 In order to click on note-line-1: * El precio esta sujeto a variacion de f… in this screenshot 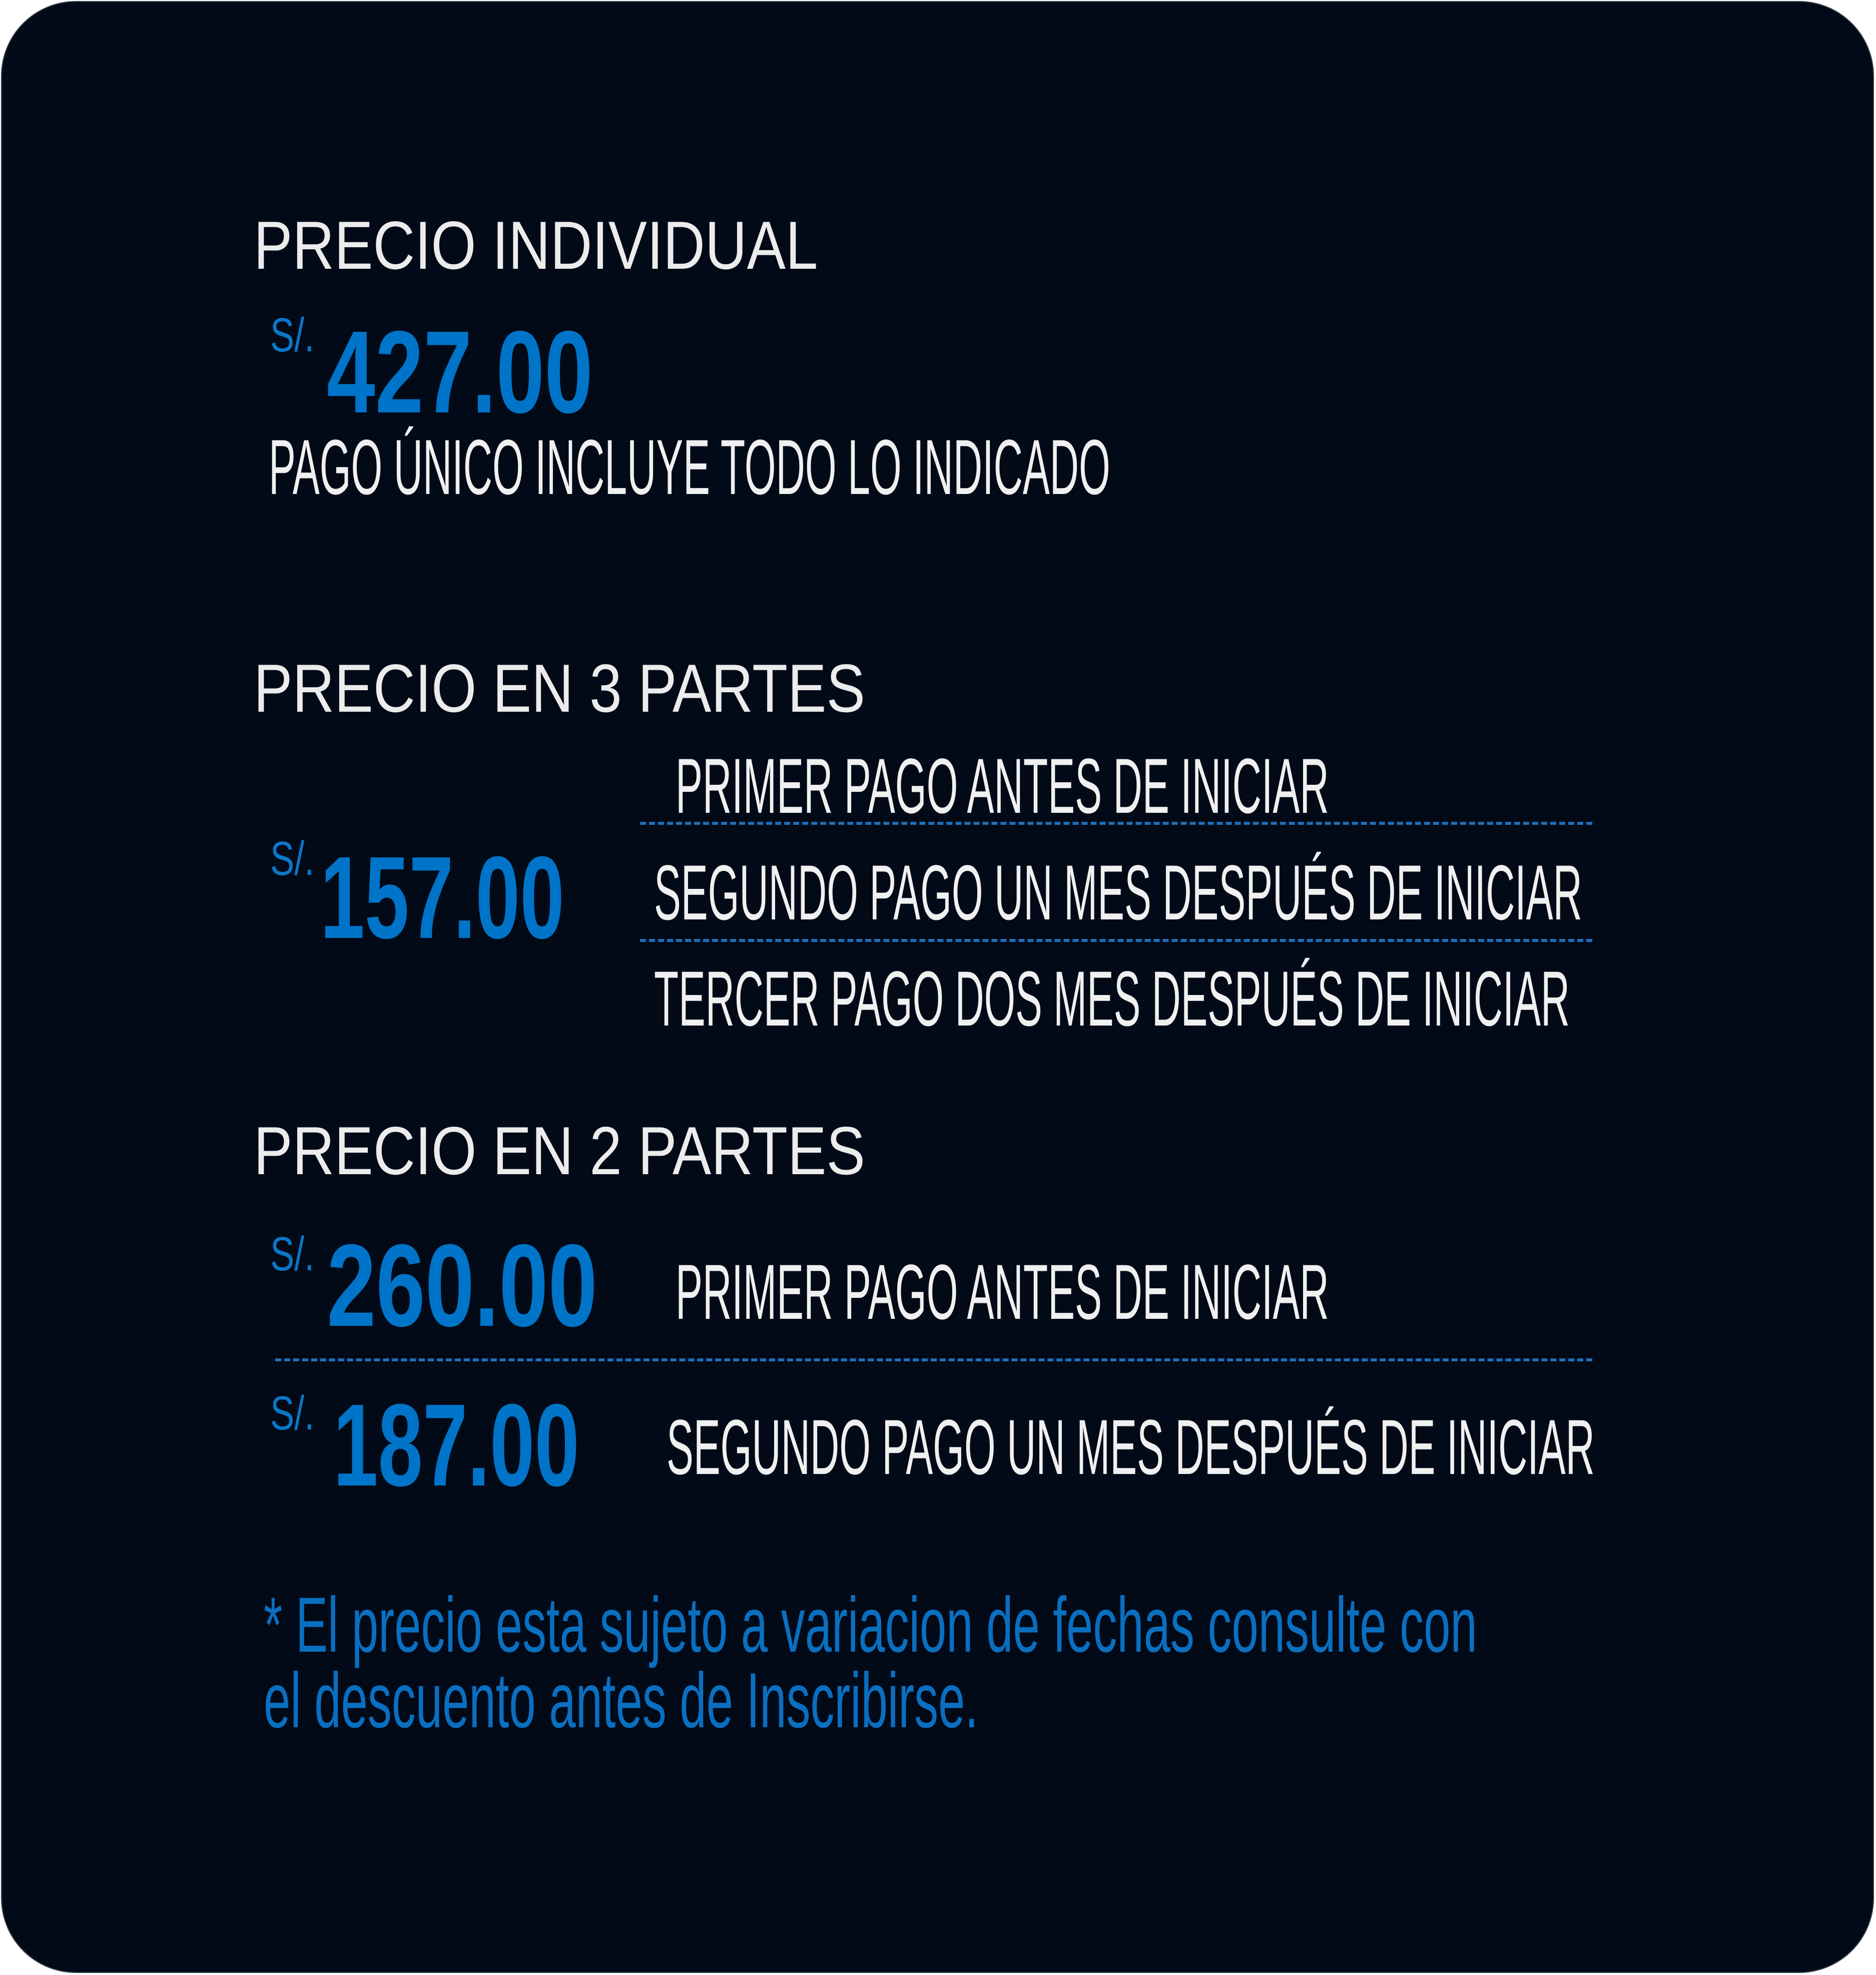, I will do `click(871, 1625)`.